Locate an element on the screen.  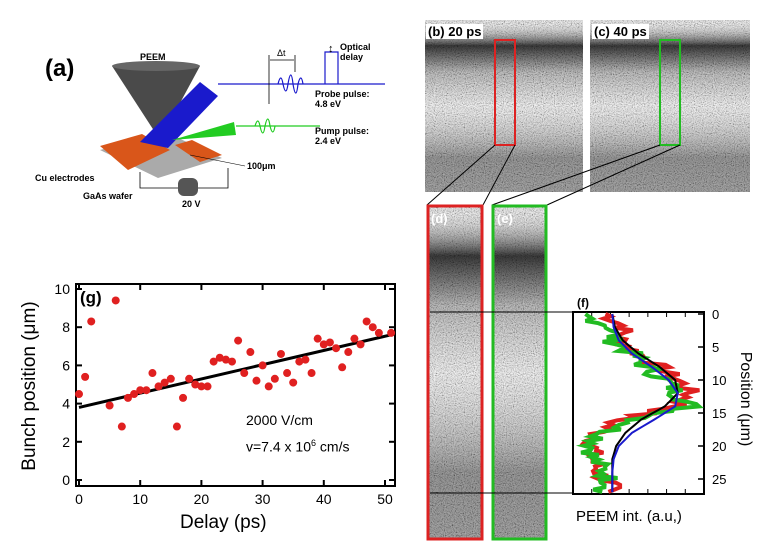
panel-f-ylabel: Position (μm) is located at coordinates (745, 399).